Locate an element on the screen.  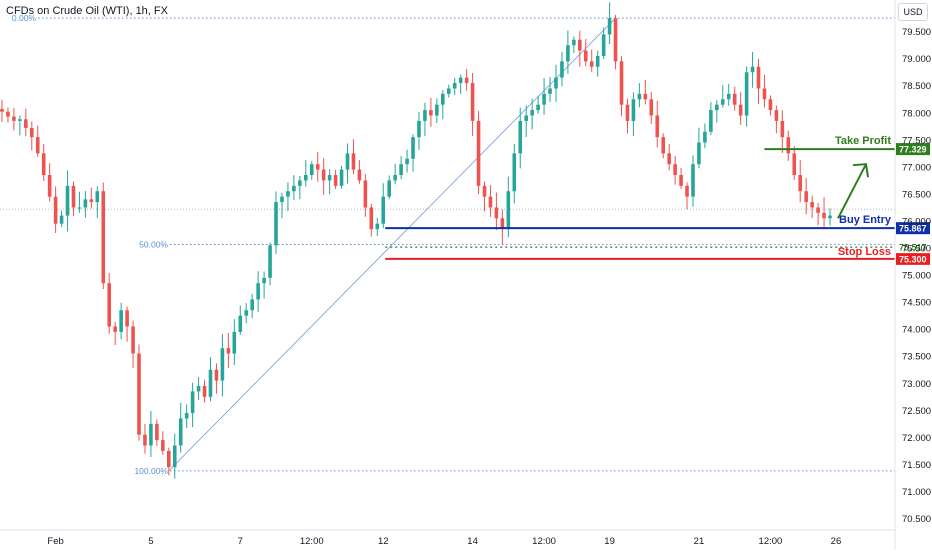
y-tick-label: 72.500 is located at coordinates (916, 411).